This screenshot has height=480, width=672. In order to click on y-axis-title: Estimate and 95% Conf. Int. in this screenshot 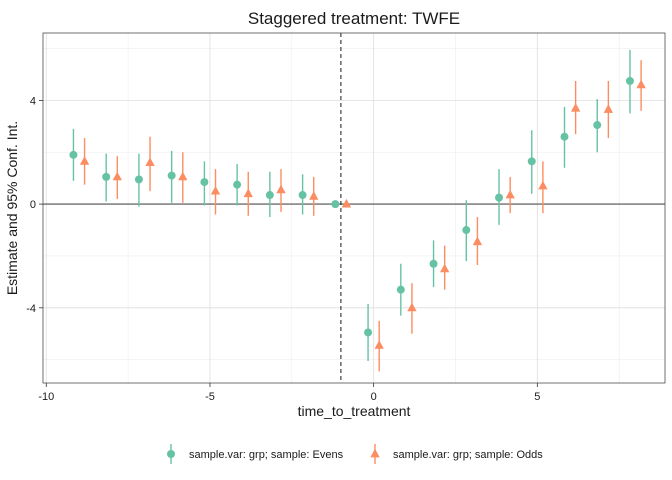, I will do `click(12, 208)`.